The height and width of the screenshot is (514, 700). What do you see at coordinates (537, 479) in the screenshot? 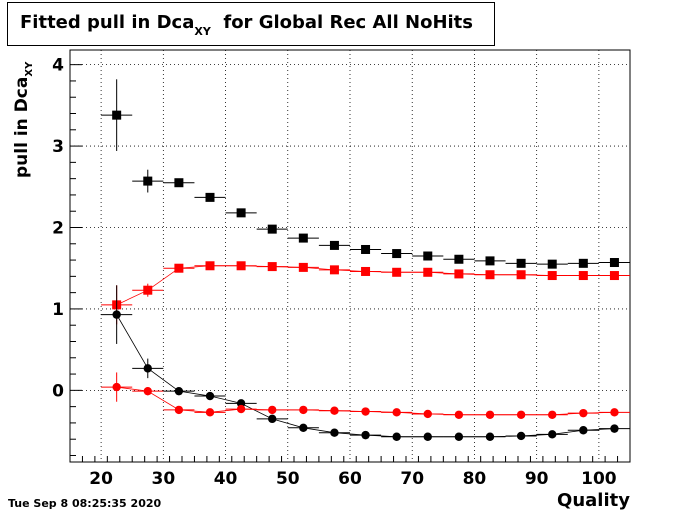
I see `x-tick-label: 90` at bounding box center [537, 479].